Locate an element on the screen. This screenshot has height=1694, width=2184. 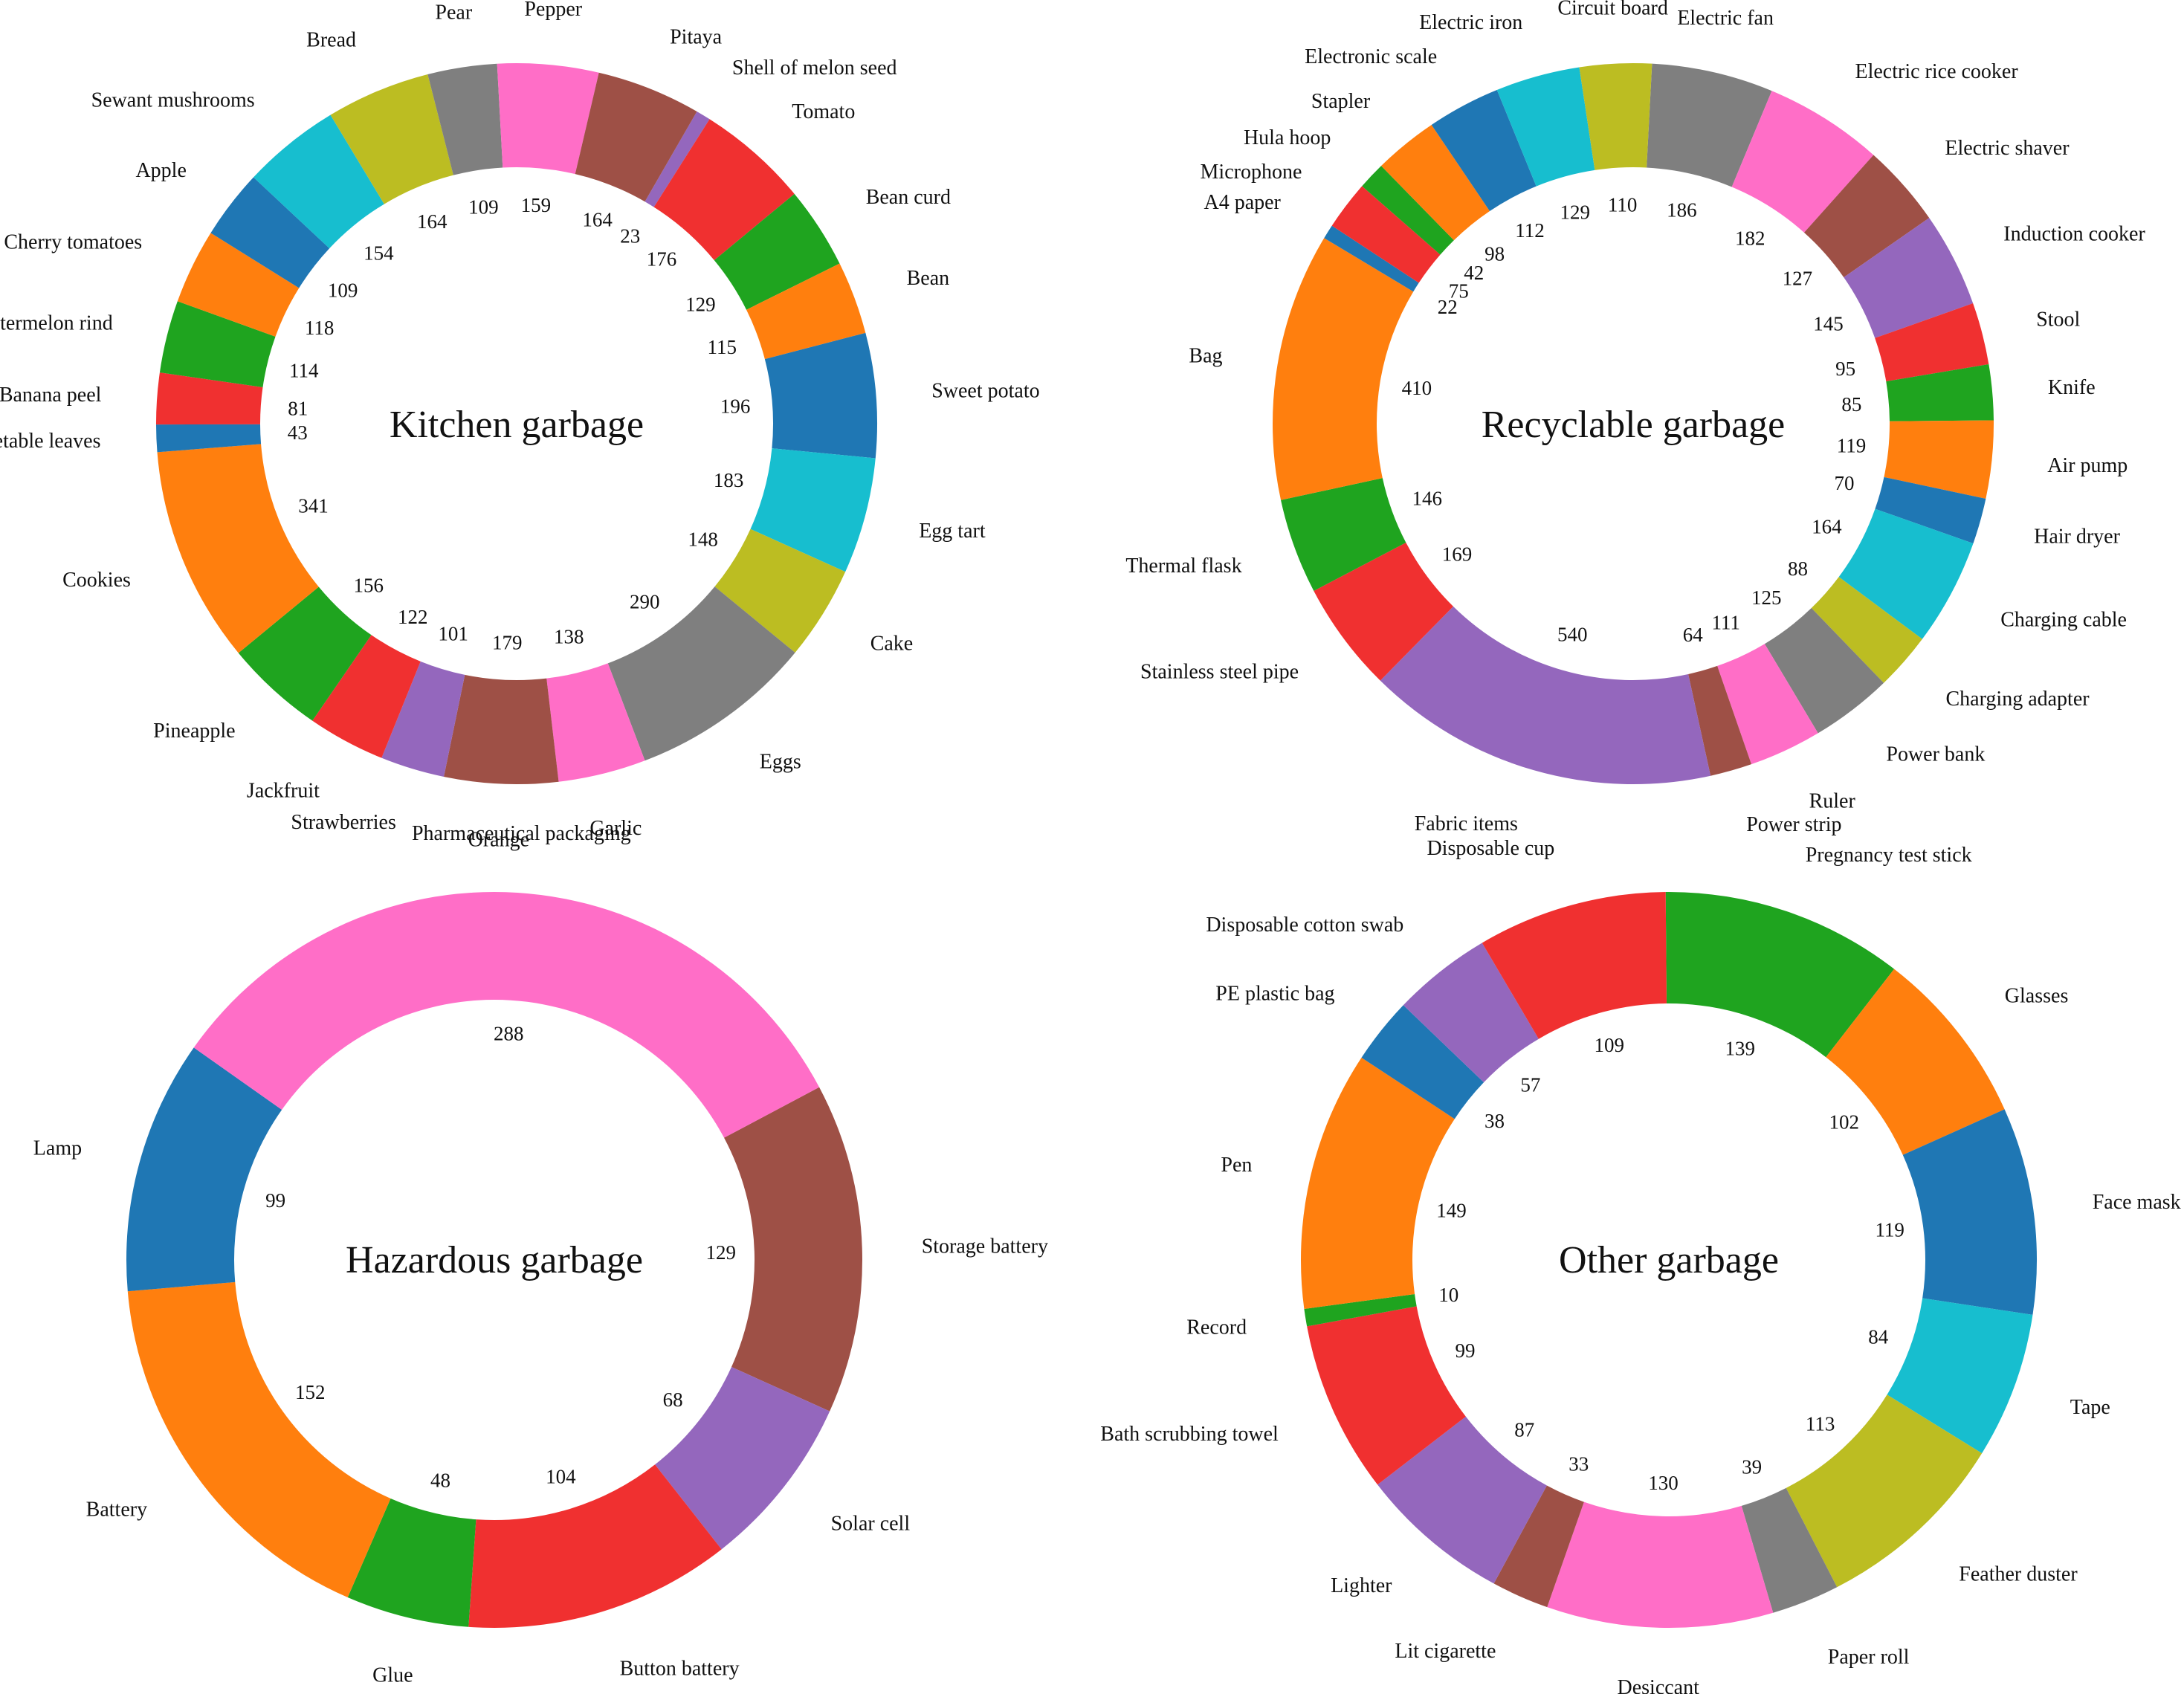
value-desiccant: 130 is located at coordinates (1664, 1483).